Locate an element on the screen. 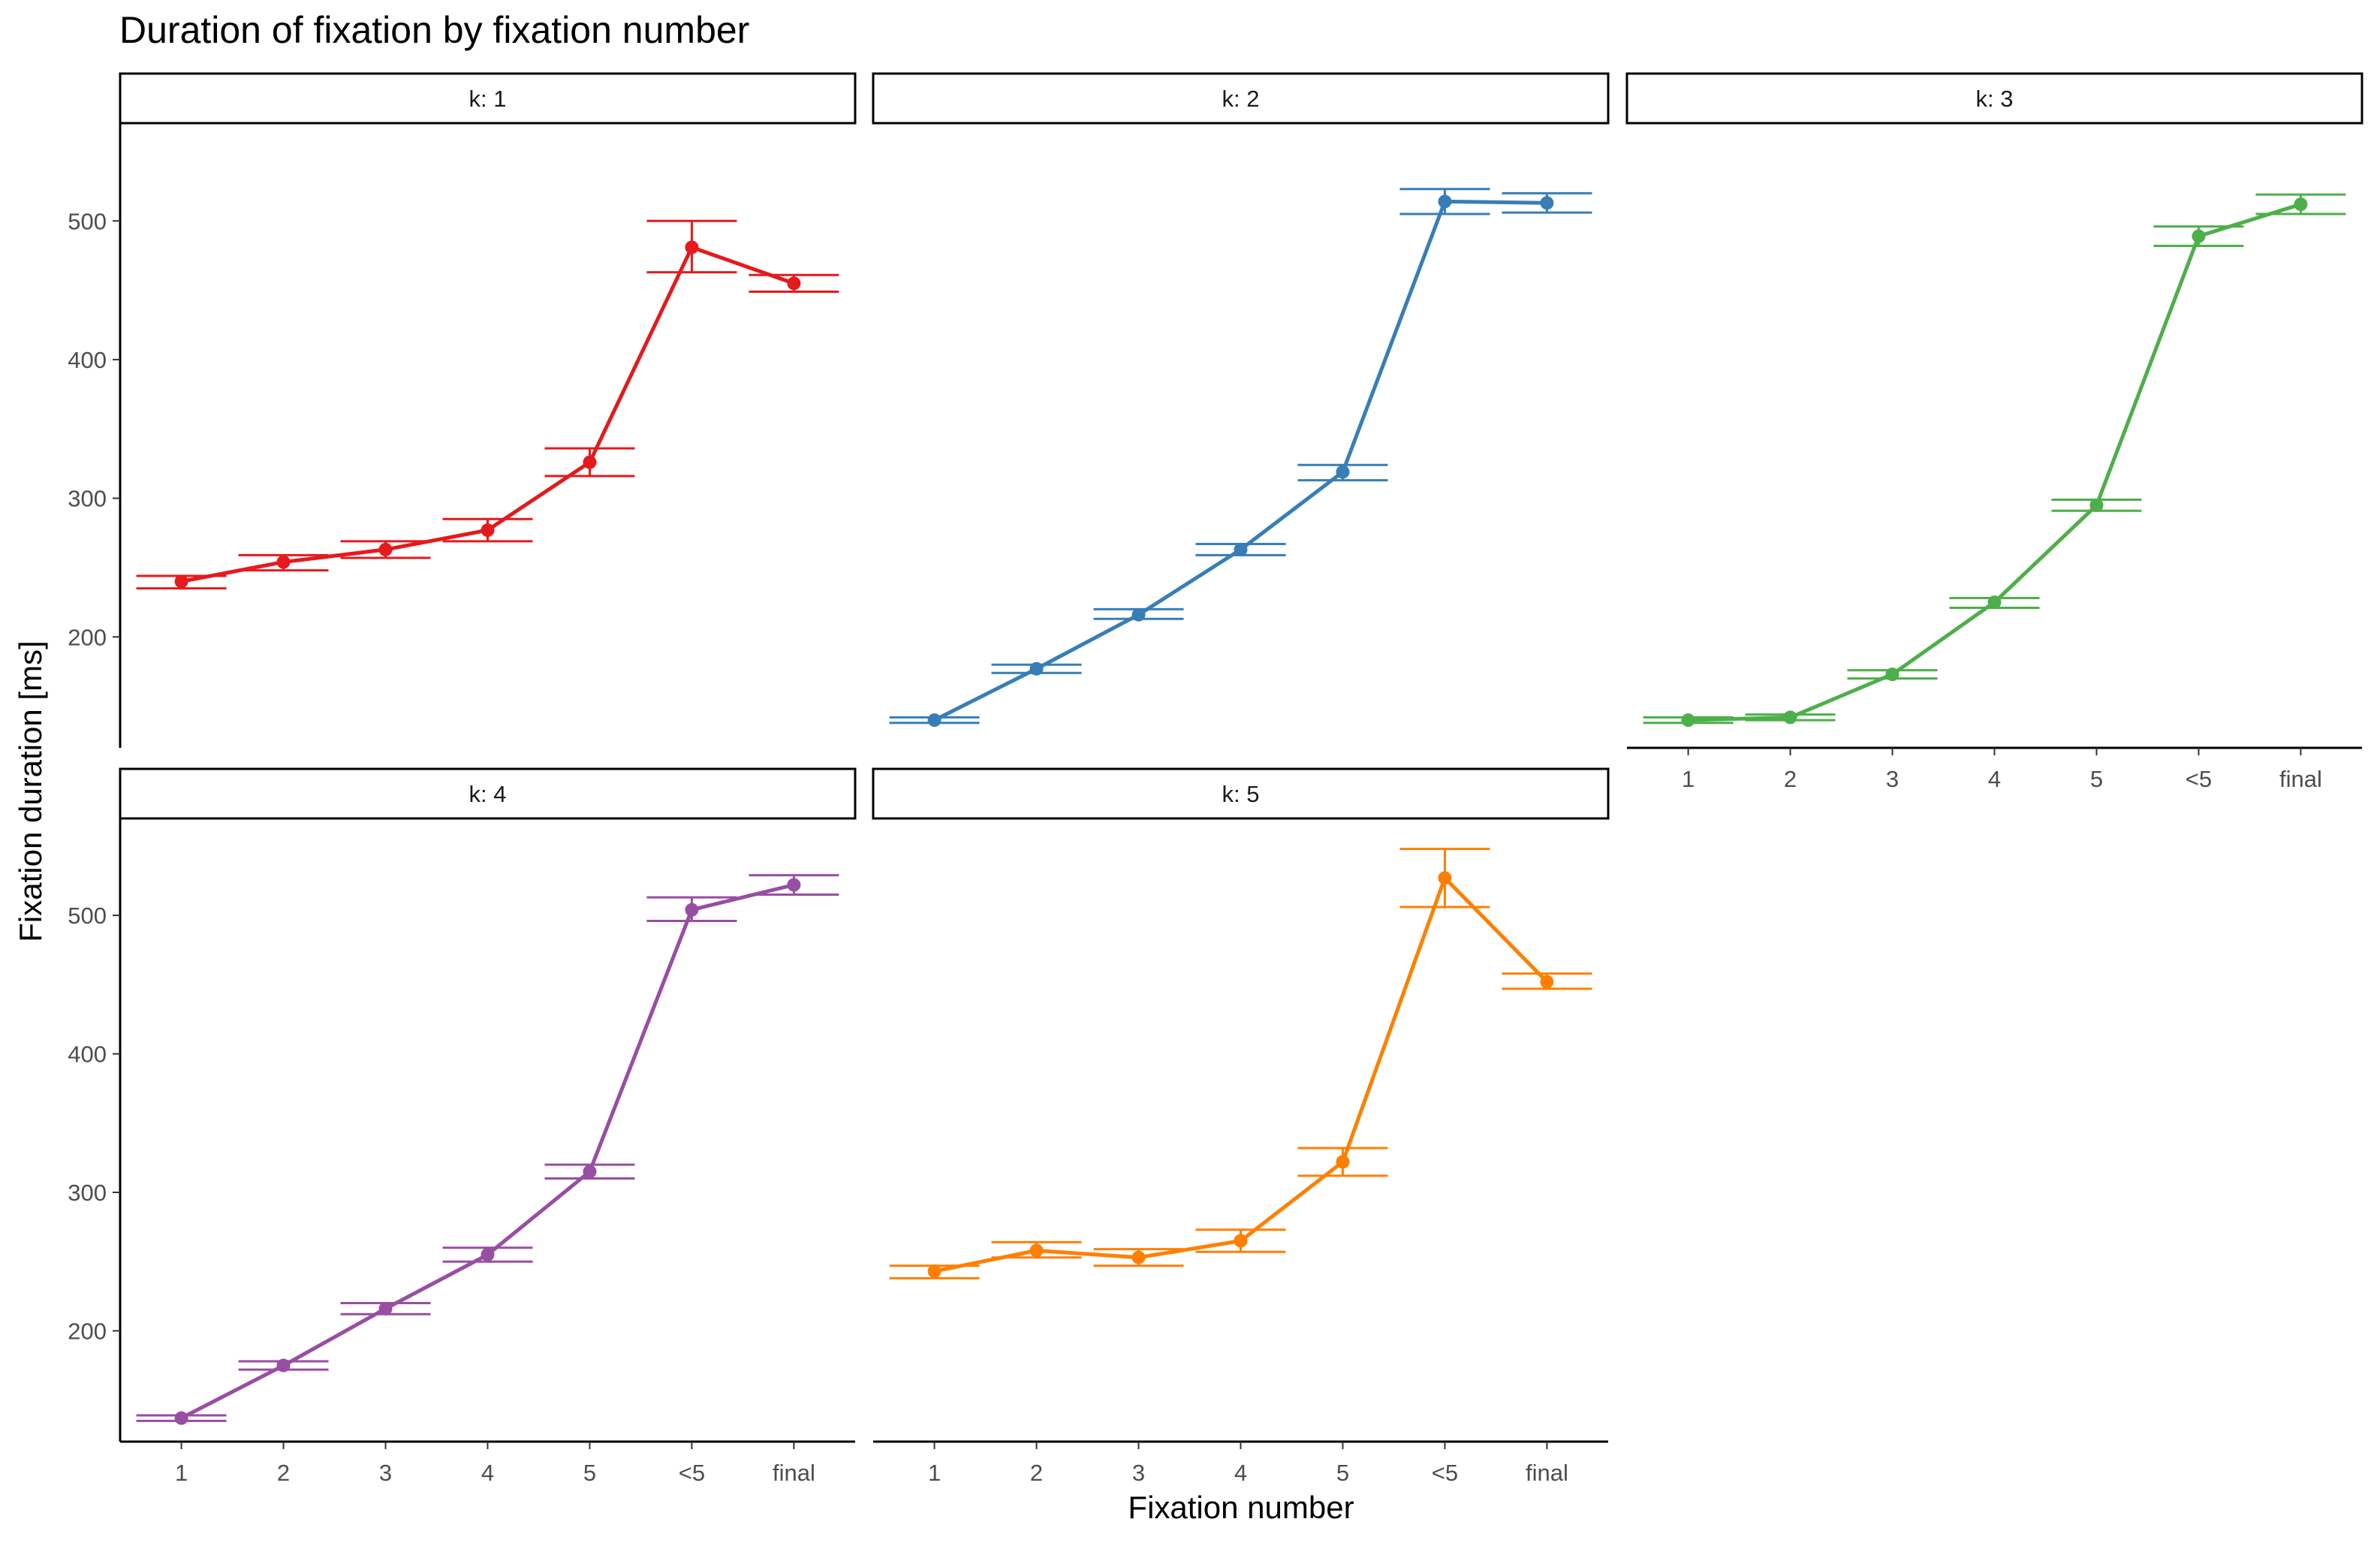 The height and width of the screenshot is (1546, 2380). facet-strip-label-2: k: 2 is located at coordinates (1241, 99).